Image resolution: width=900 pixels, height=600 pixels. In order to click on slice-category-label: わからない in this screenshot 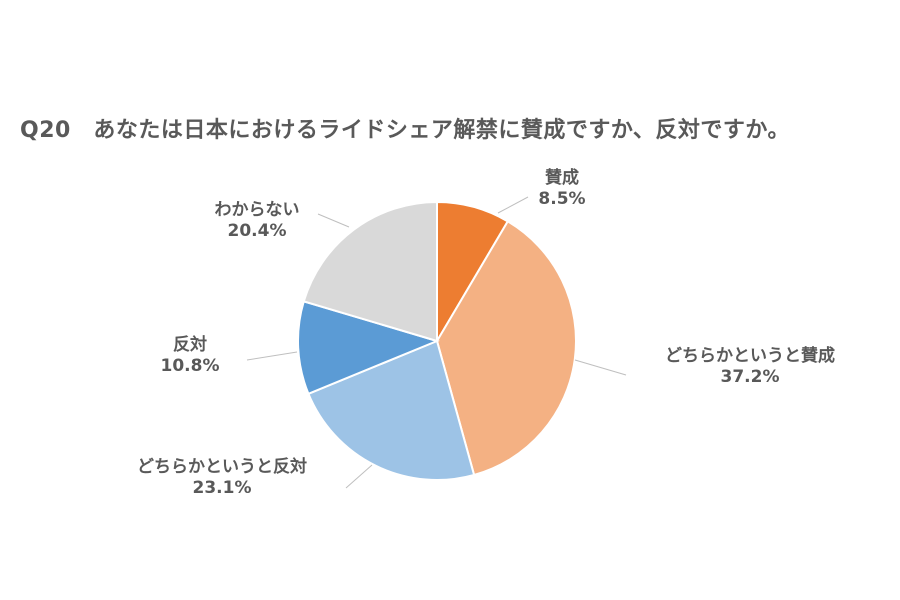, I will do `click(257, 210)`.